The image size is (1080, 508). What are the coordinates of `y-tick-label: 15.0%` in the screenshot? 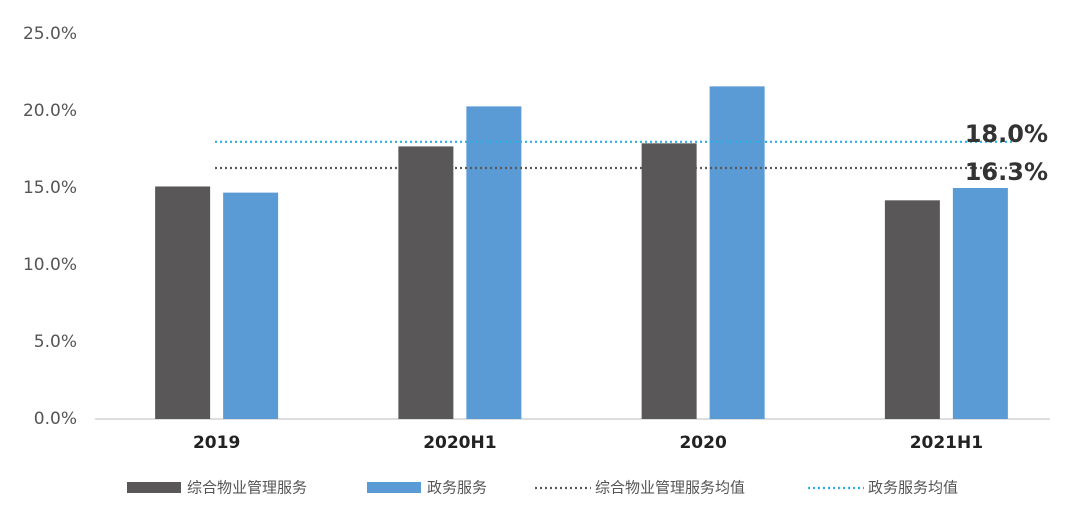 It's located at (50, 188).